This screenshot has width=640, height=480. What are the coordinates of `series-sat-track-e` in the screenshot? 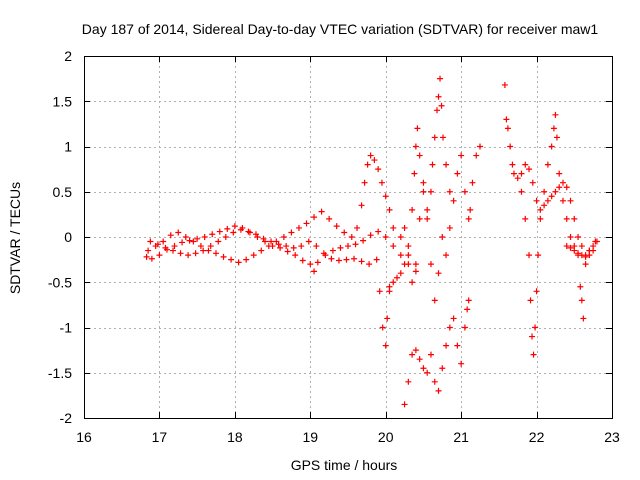 It's located at (436, 352).